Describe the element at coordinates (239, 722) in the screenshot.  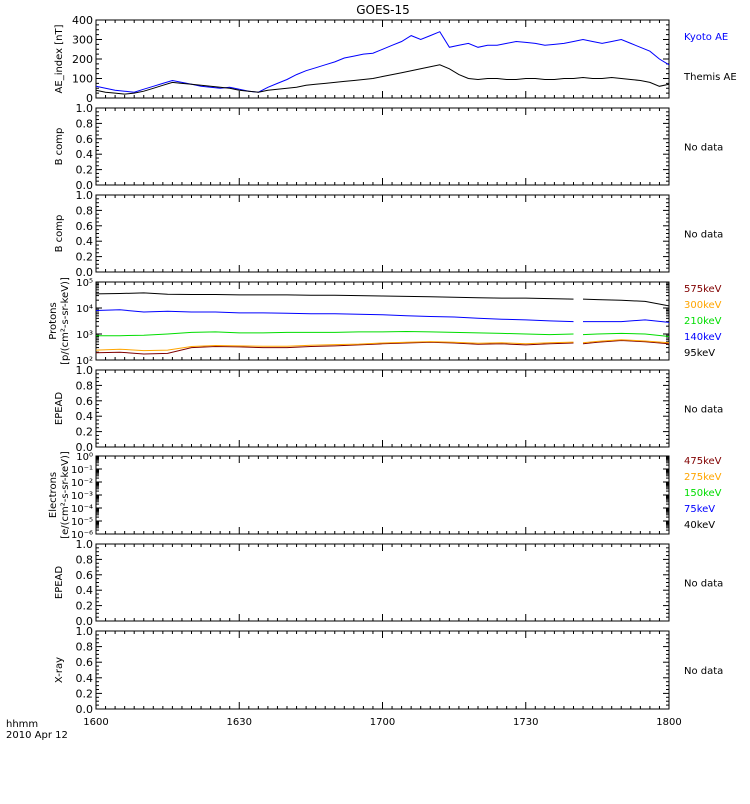
I see `x-tick-label: 1630` at that location.